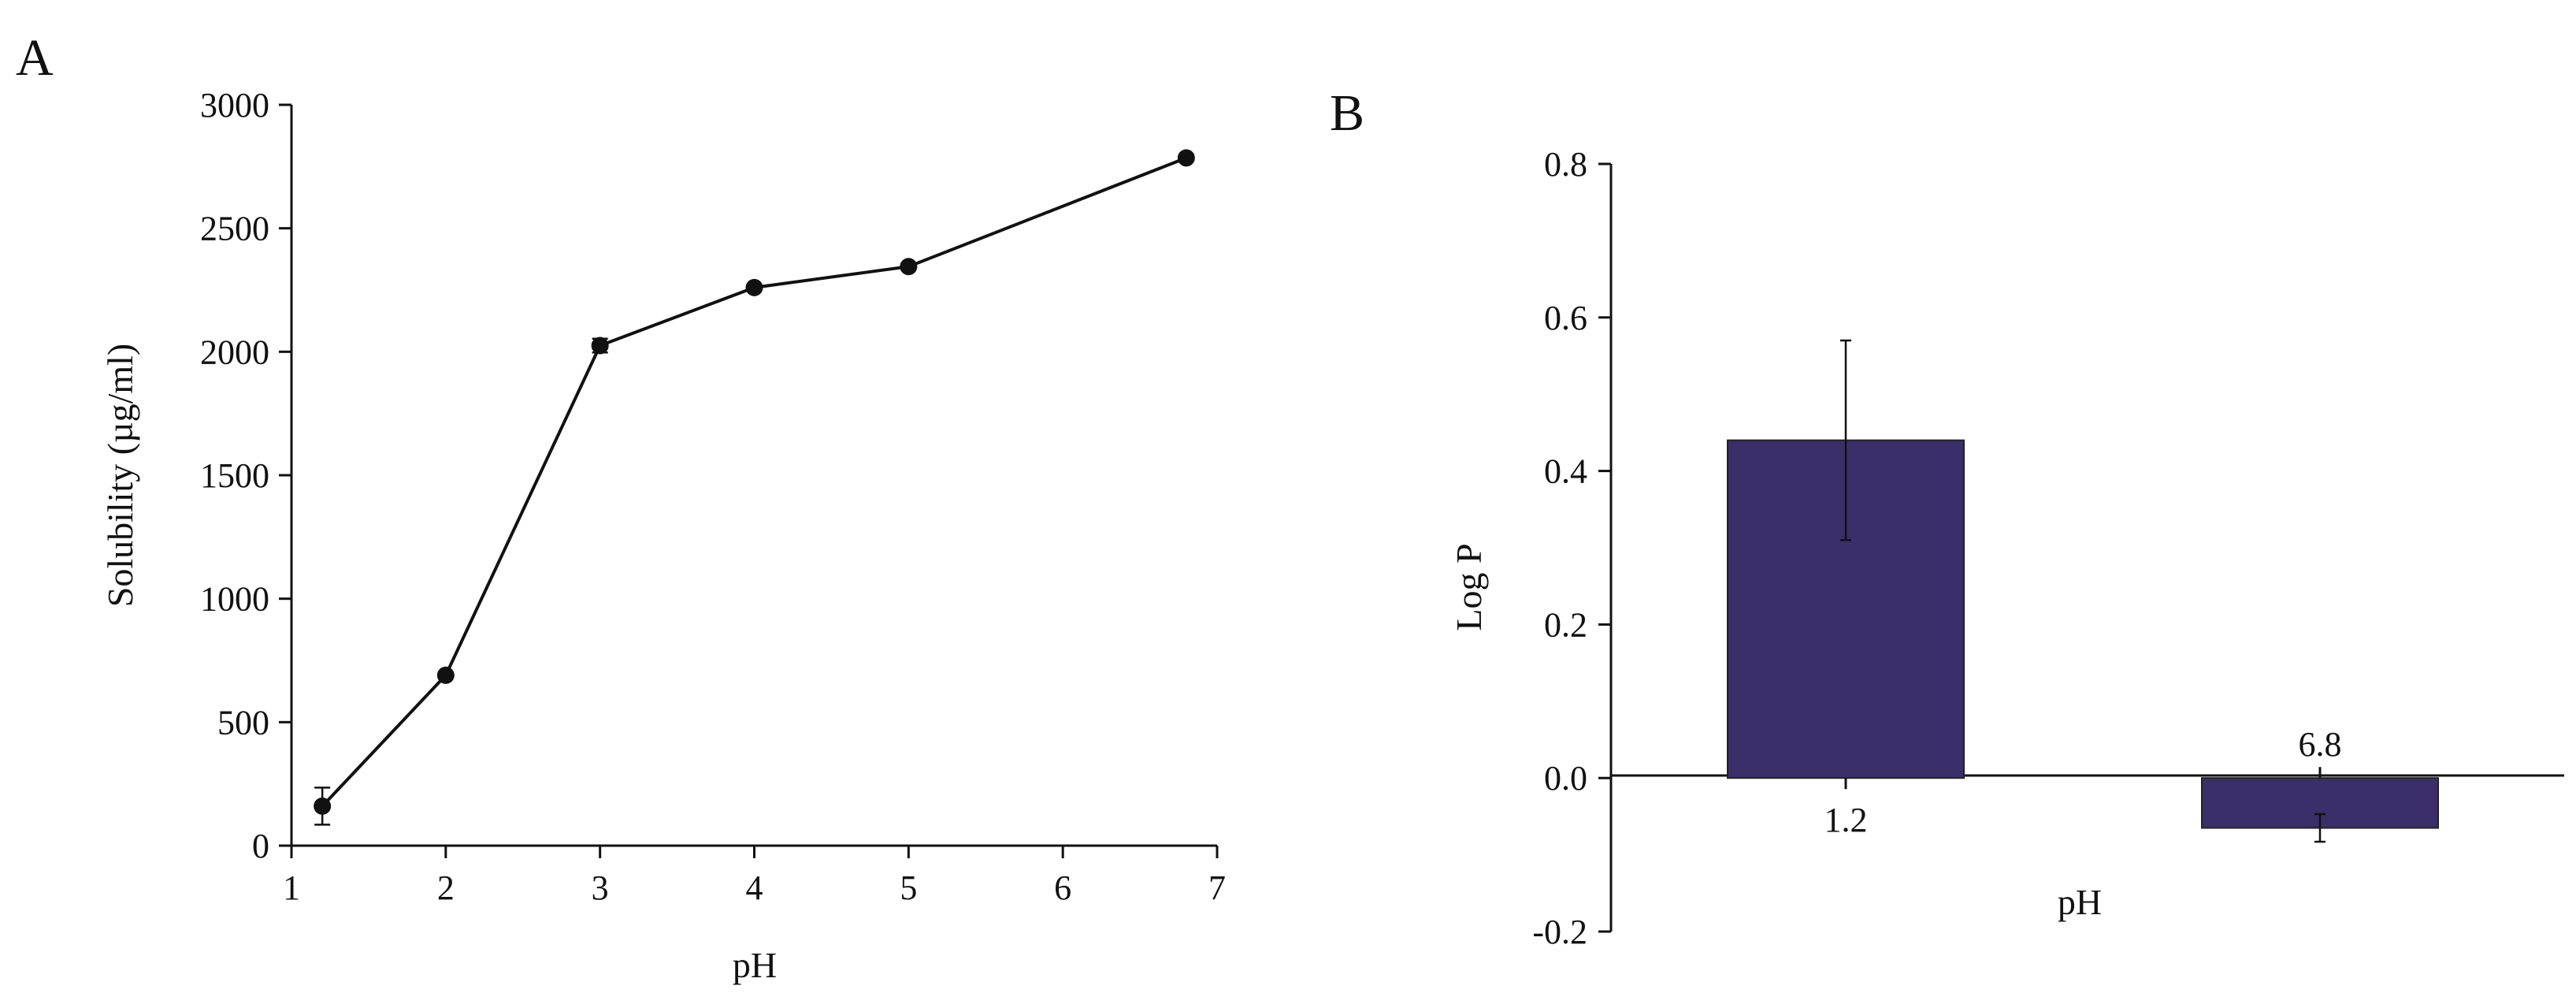 Image resolution: width=2576 pixels, height=1008 pixels. What do you see at coordinates (754, 888) in the screenshot?
I see `x-tick-label: 4` at bounding box center [754, 888].